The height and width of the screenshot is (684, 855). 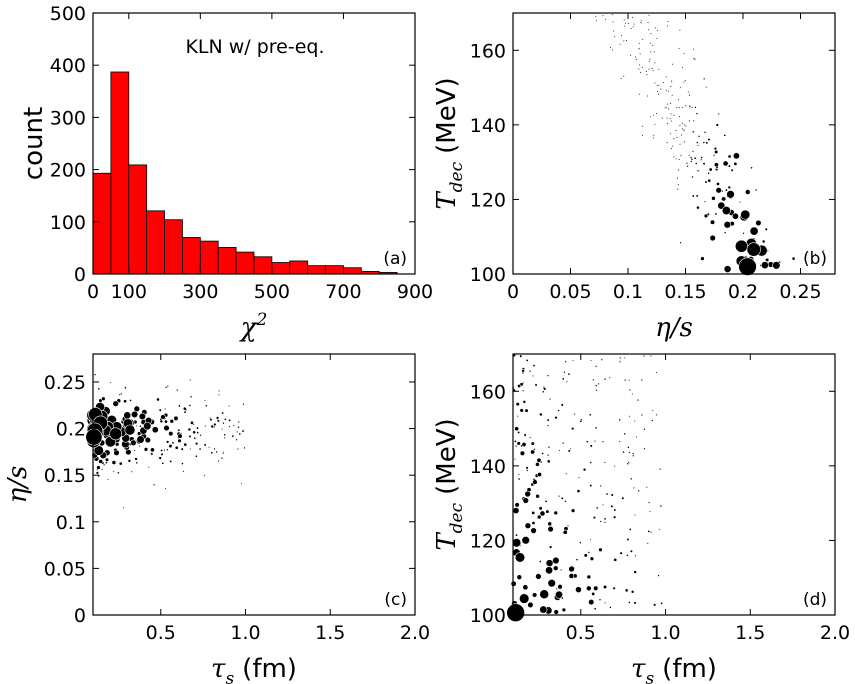 What do you see at coordinates (34, 143) in the screenshot?
I see `y-axis-symbol: count` at bounding box center [34, 143].